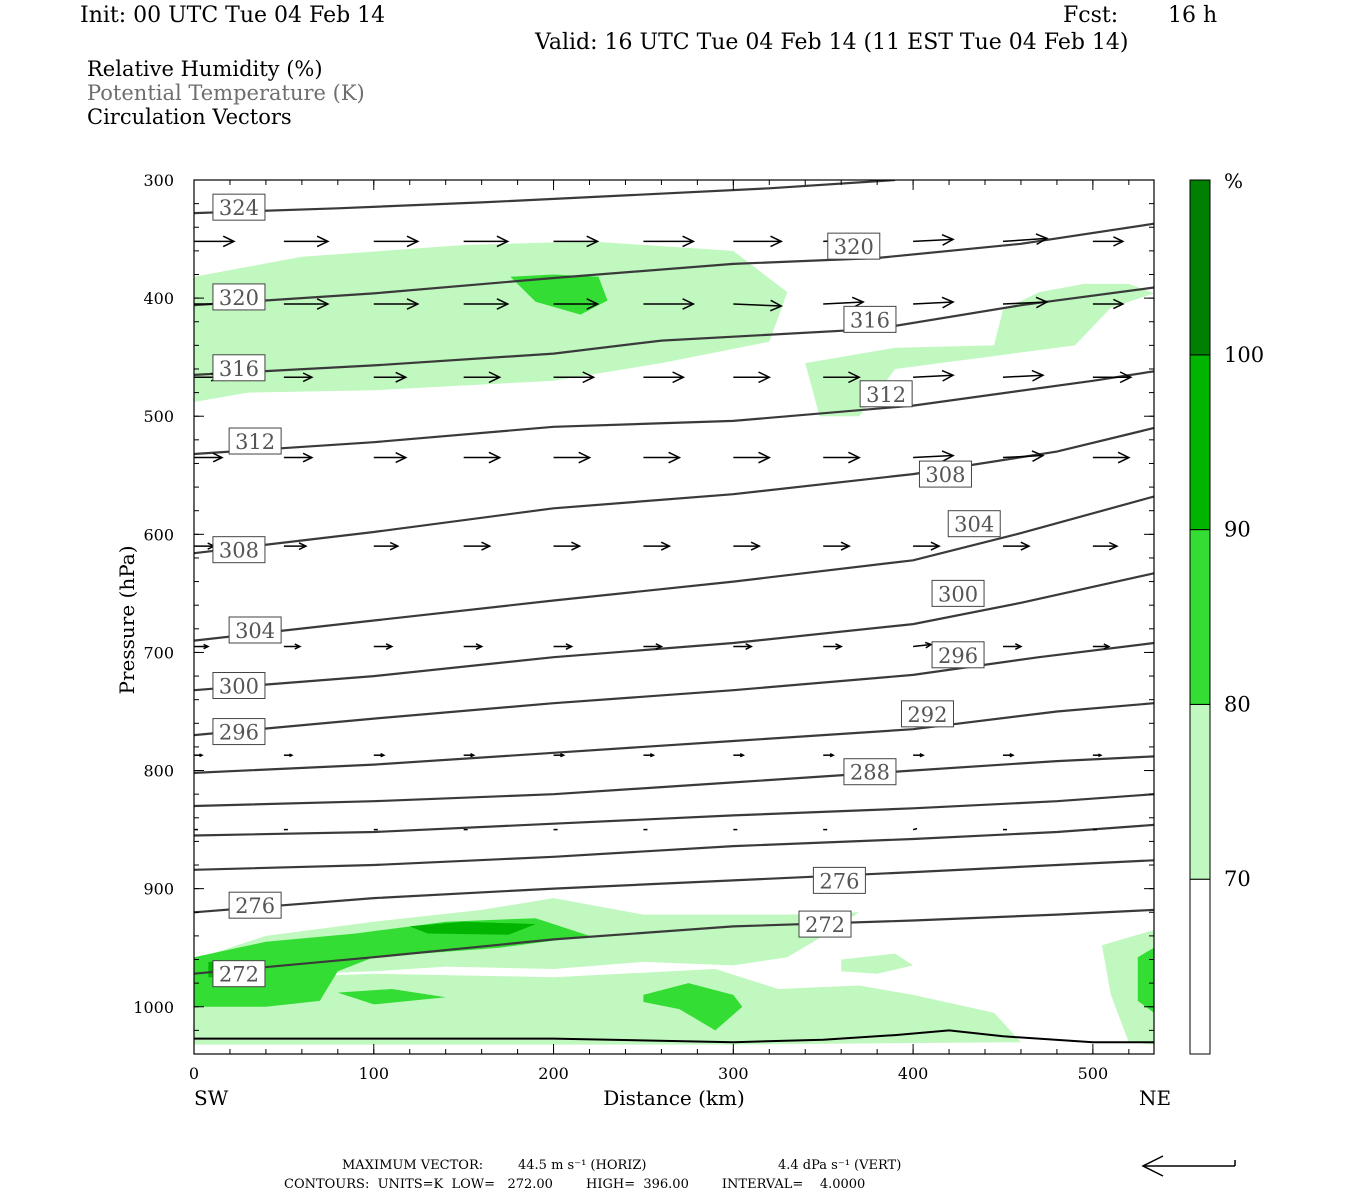 This screenshot has height=1200, width=1350. What do you see at coordinates (158, 534) in the screenshot?
I see `y-tick-label: 600` at bounding box center [158, 534].